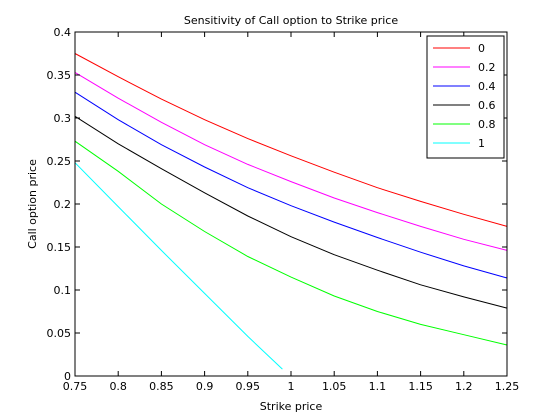  Describe the element at coordinates (481, 48) in the screenshot. I see `legend-entry-label: 0` at that location.